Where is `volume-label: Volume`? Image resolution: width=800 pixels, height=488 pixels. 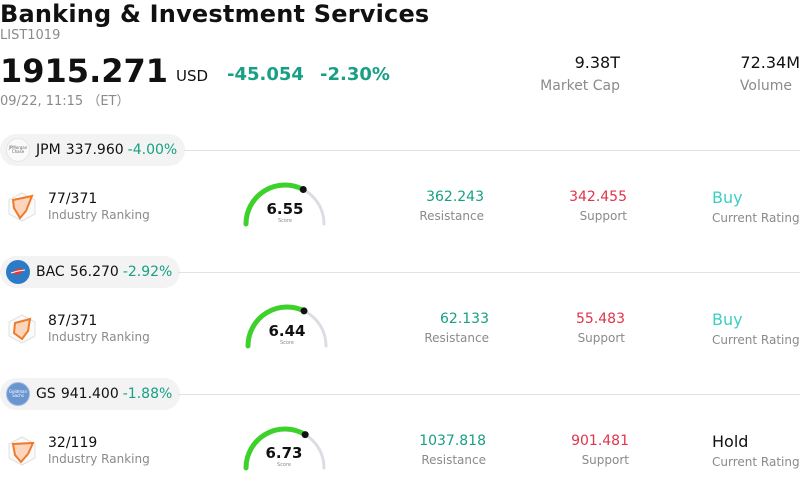 volume-label: Volume is located at coordinates (765, 86).